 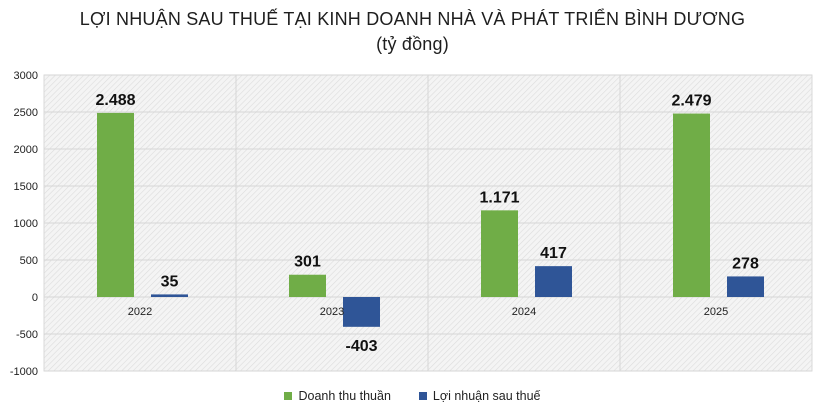 What do you see at coordinates (26, 113) in the screenshot?
I see `y-tick-label: 2500` at bounding box center [26, 113].